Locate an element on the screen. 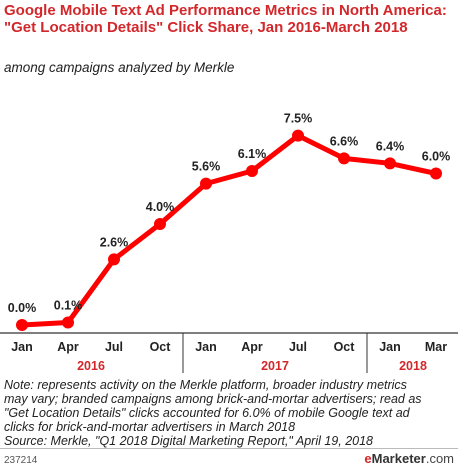 This screenshot has width=458, height=470. emarketer-logo: eMarketer.com is located at coordinates (409, 458).